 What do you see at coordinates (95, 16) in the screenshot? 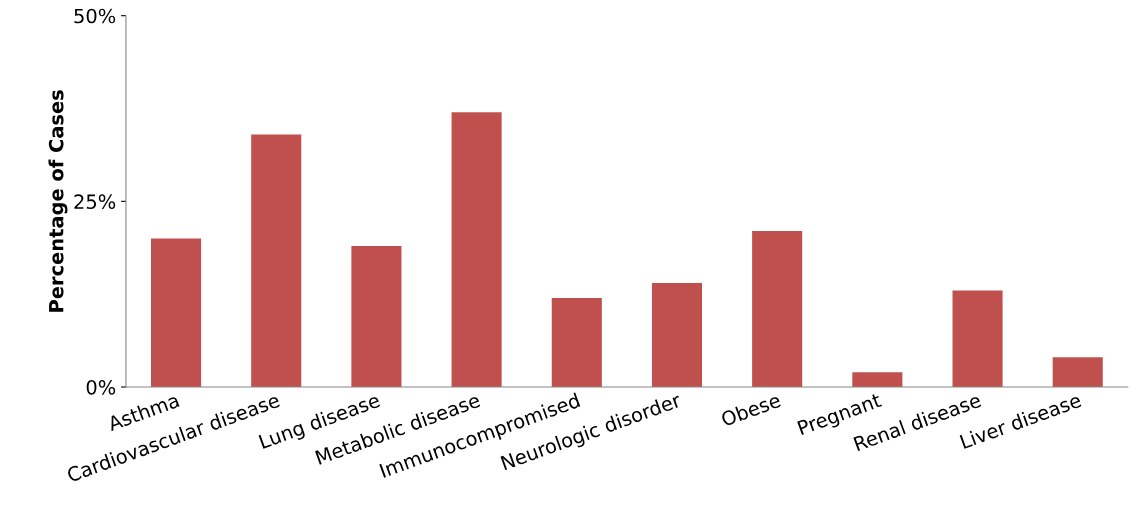
I see `y-tick-label: 50%` at bounding box center [95, 16].